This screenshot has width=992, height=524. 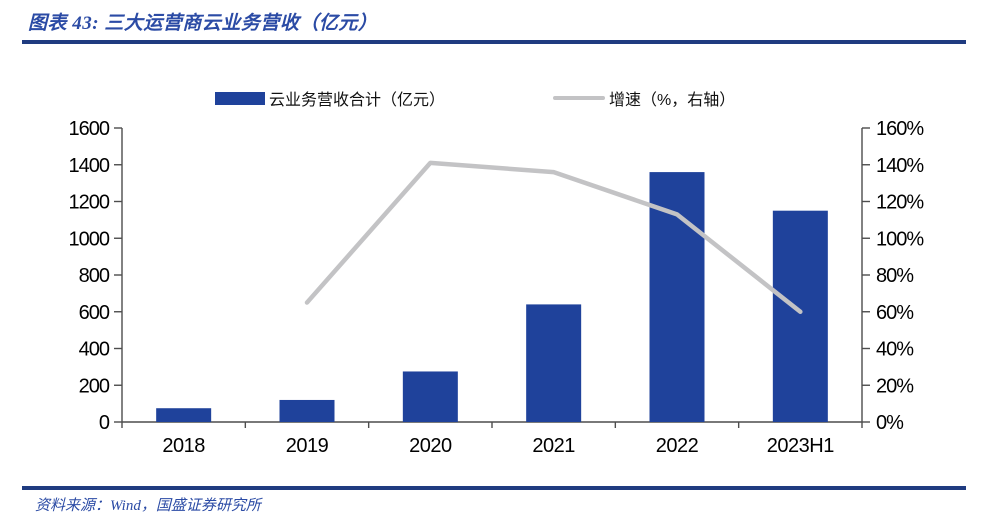 I want to click on right-axis-label: 20%, so click(x=895, y=386).